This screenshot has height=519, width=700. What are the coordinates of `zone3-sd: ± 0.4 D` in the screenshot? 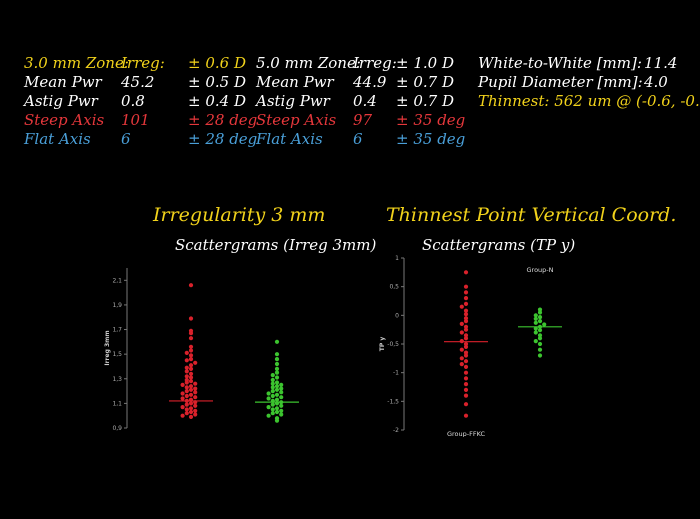 It's located at (217, 101).